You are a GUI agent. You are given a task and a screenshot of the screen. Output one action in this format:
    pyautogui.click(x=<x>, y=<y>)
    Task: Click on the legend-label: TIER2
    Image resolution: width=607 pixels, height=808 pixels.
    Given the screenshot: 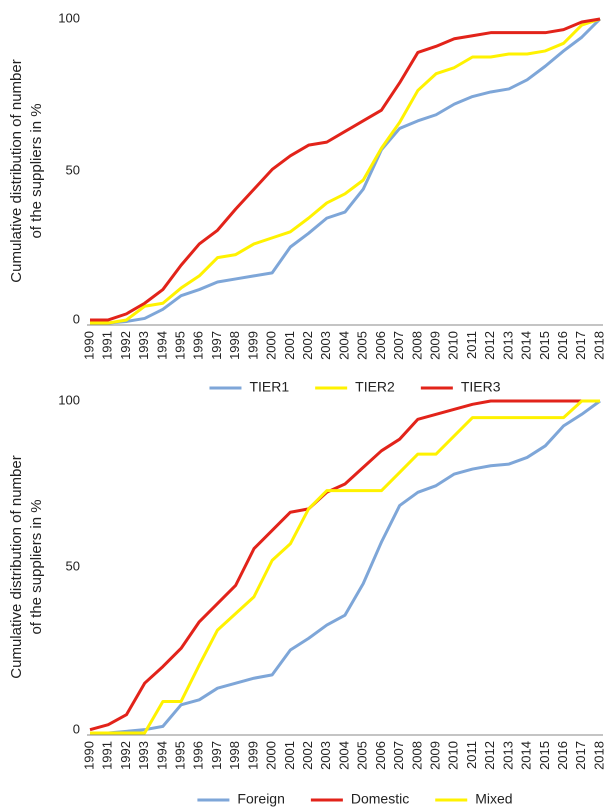 What is the action you would take?
    pyautogui.click(x=375, y=387)
    